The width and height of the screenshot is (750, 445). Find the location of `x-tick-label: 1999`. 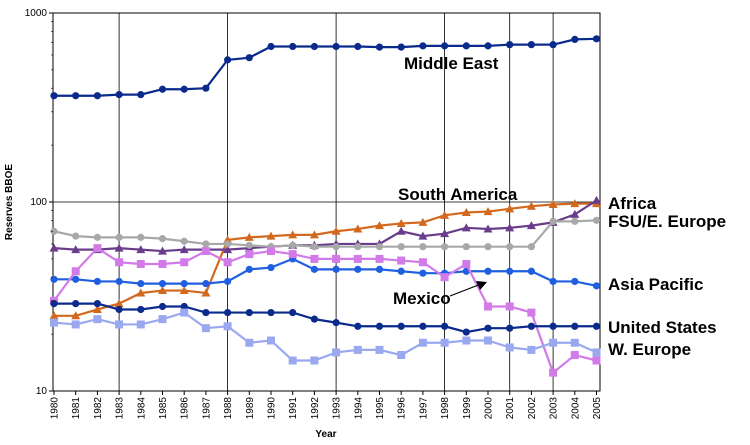

x-tick-label: 1999 is located at coordinates (467, 408).